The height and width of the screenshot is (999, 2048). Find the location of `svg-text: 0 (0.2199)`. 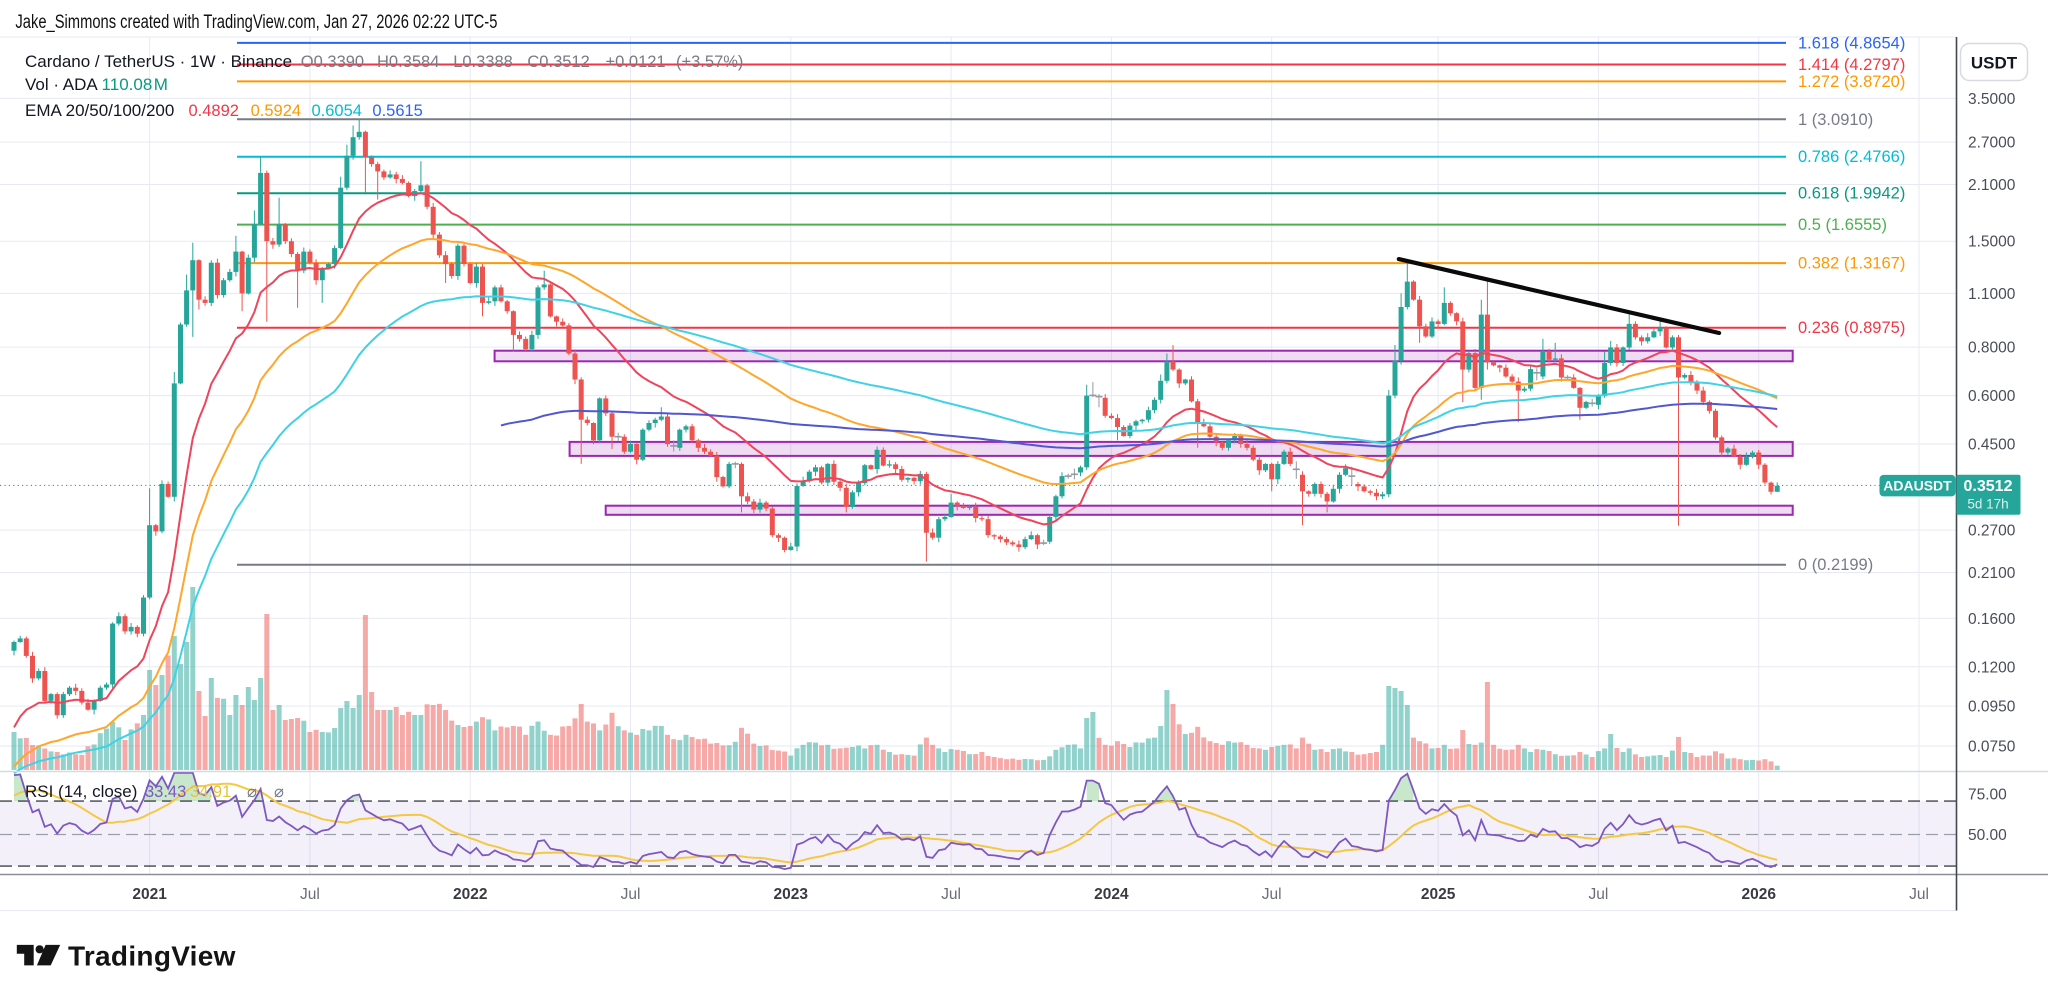

svg-text: 0 (0.2199) is located at coordinates (1835, 565).